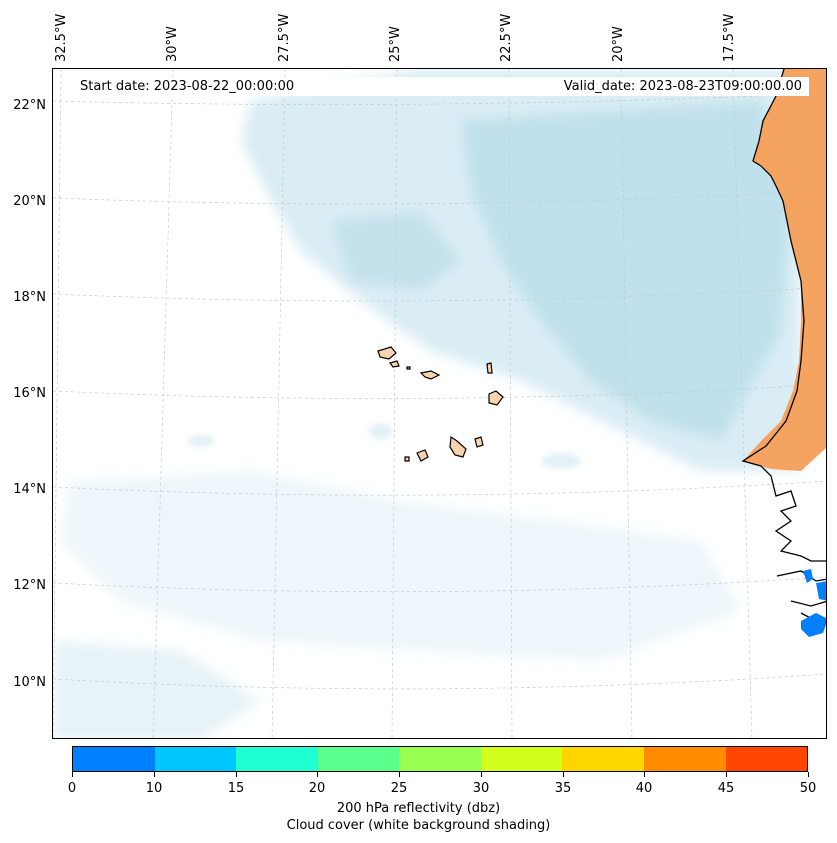 Image resolution: width=837 pixels, height=843 pixels. Describe the element at coordinates (157, 689) in the screenshot. I see `cloud-patch-southwest` at that location.